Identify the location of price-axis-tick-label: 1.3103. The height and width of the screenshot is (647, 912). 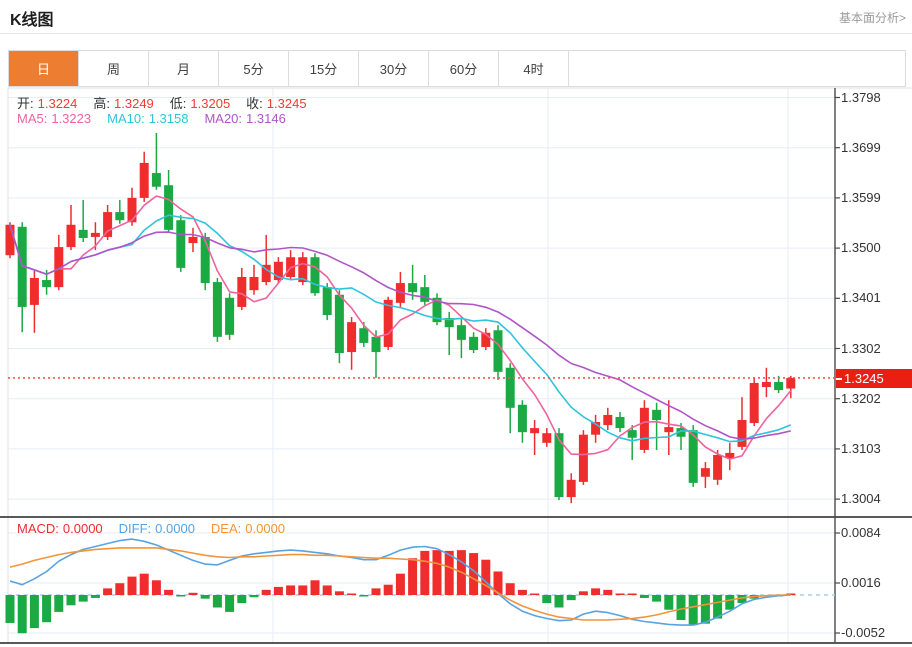
(861, 448).